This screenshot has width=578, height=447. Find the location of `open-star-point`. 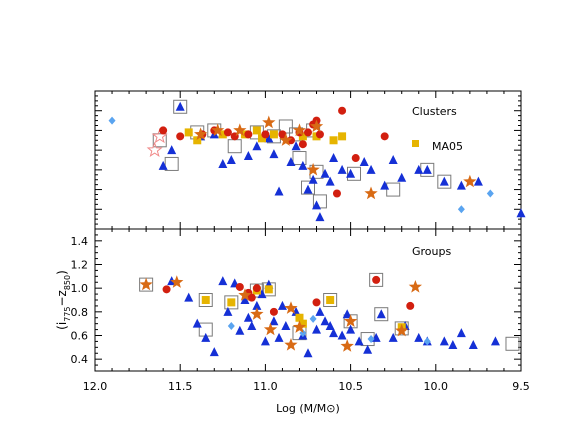

open-star-point is located at coordinates (154, 149).